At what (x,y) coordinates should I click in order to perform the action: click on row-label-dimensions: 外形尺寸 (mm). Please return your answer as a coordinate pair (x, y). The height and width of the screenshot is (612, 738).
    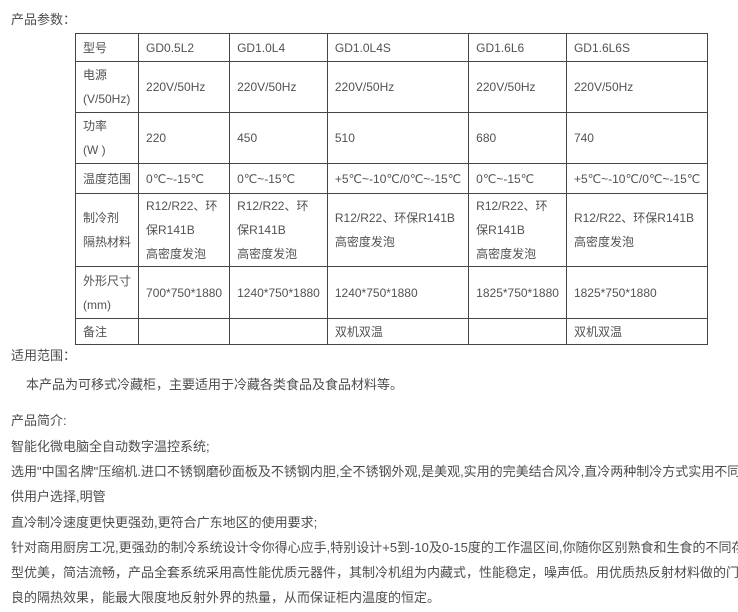
    Looking at the image, I should click on (107, 292).